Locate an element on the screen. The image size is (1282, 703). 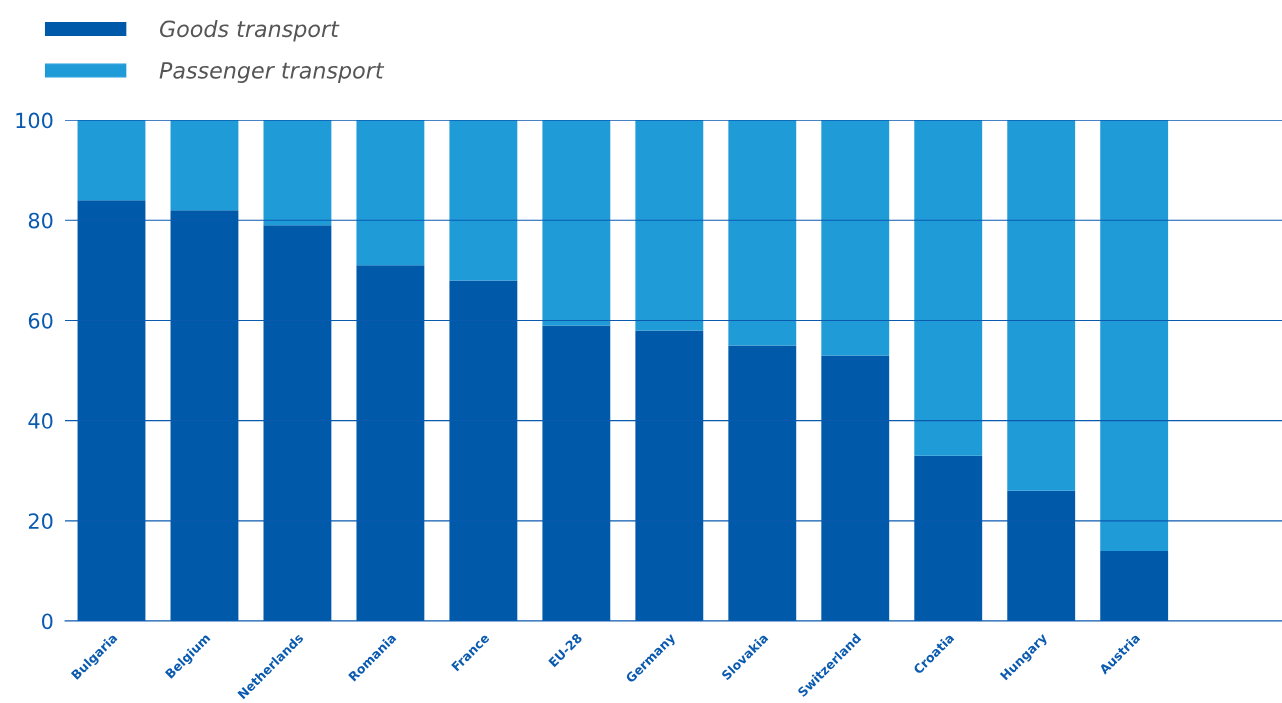
y-tick-label: 100 is located at coordinates (34, 120).